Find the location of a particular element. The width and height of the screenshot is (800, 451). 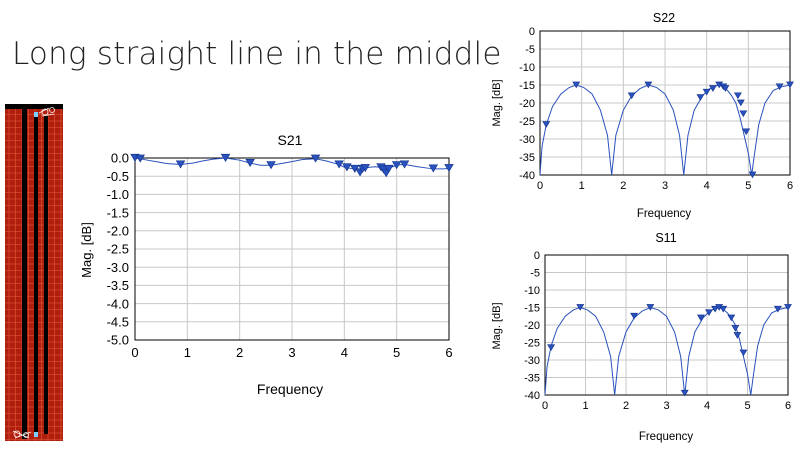

y-tick-label: -4.5 is located at coordinates (118, 321).